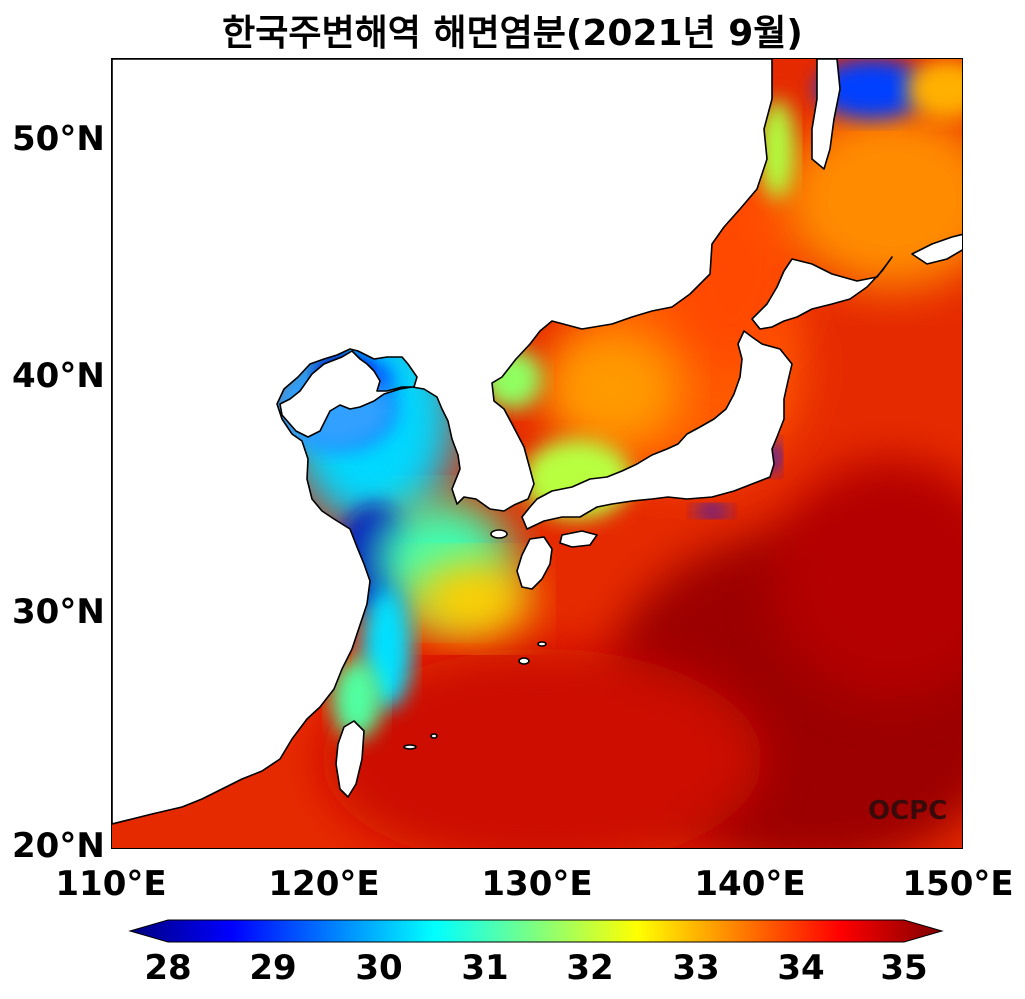 Image resolution: width=1025 pixels, height=999 pixels. Describe the element at coordinates (273, 968) in the screenshot. I see `colorbar-tick-29: 29` at that location.